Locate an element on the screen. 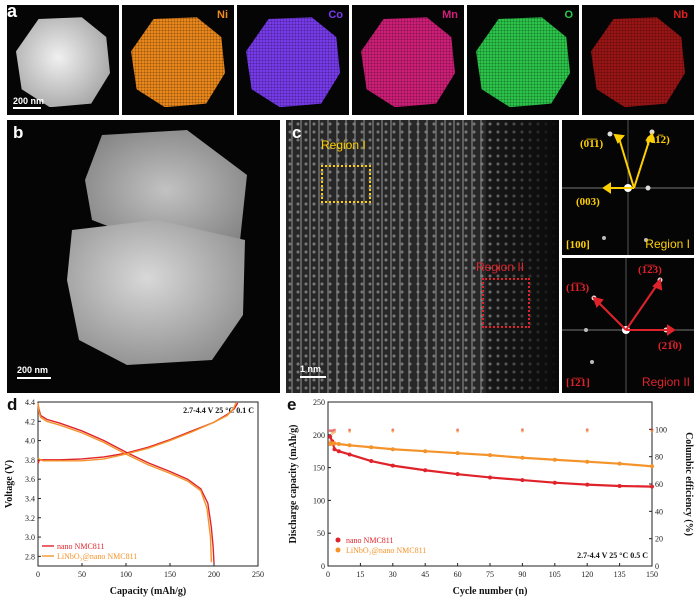 The image size is (700, 615). x-tick-label: 200 is located at coordinates (214, 574).